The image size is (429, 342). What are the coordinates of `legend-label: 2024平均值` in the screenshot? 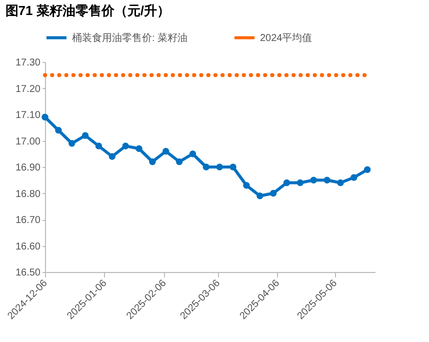 It's located at (286, 38).